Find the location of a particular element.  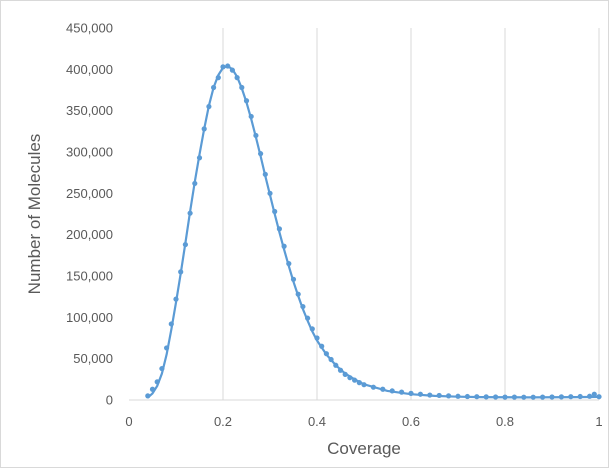

x-tick-labels: 0 0.2 0.4 0.6 0.8 1 is located at coordinates (363, 421).